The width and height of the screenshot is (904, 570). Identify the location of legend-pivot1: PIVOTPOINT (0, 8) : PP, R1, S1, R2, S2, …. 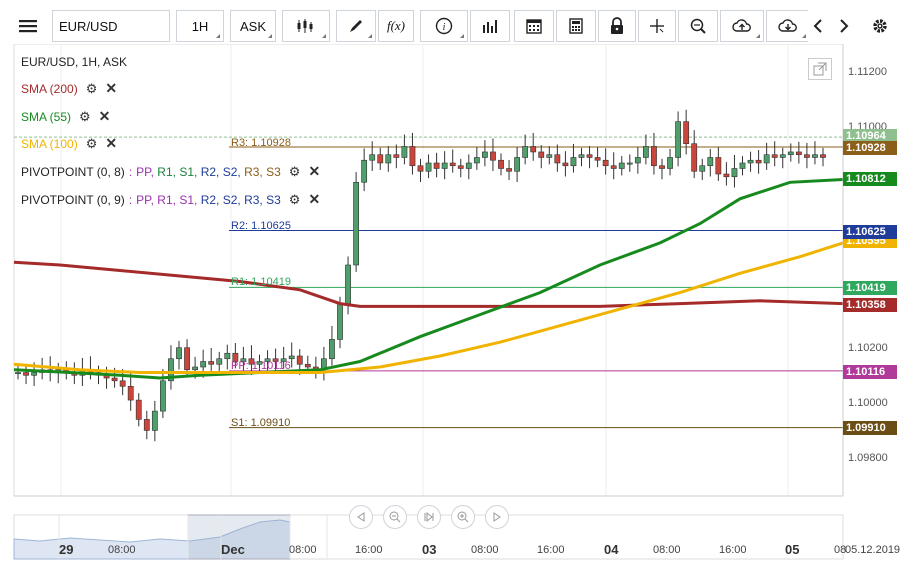
(170, 171).